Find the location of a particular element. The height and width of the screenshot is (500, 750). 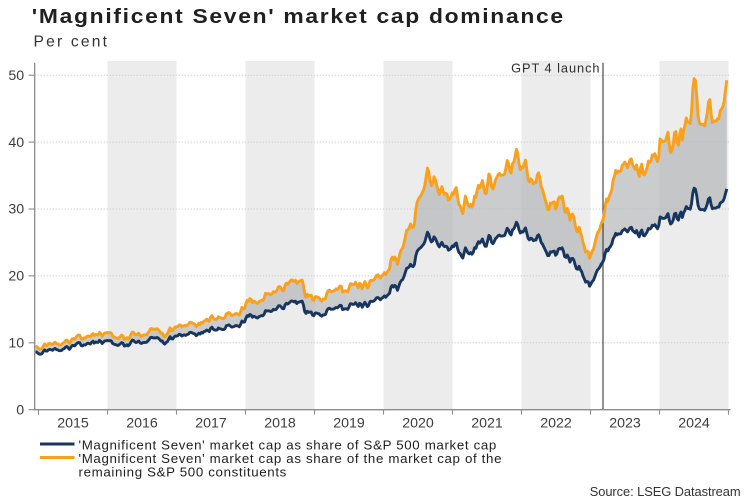

svg-text: remaining S&P 500 constituents is located at coordinates (183, 472).